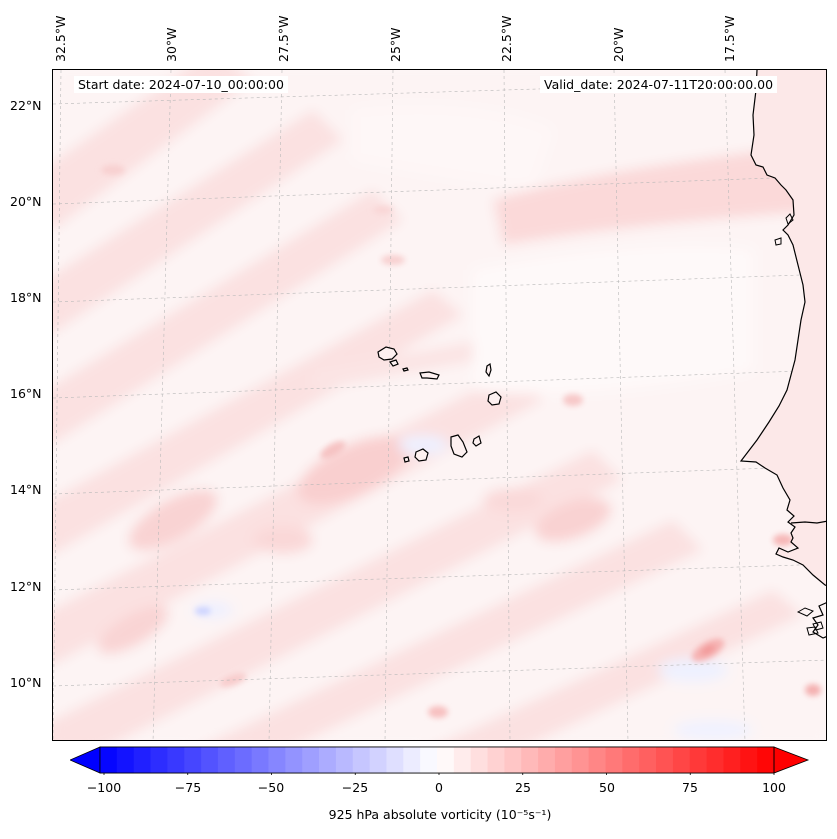 Image resolution: width=837 pixels, height=839 pixels. I want to click on colorbar-tick-label: −100, so click(104, 787).